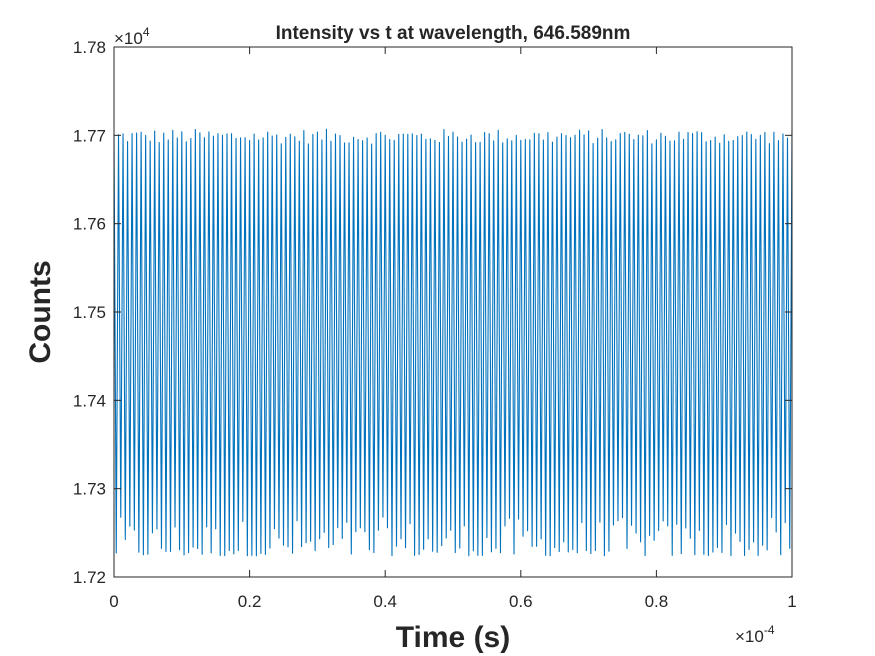  I want to click on y-tick-label: 1.75, so click(89, 312).